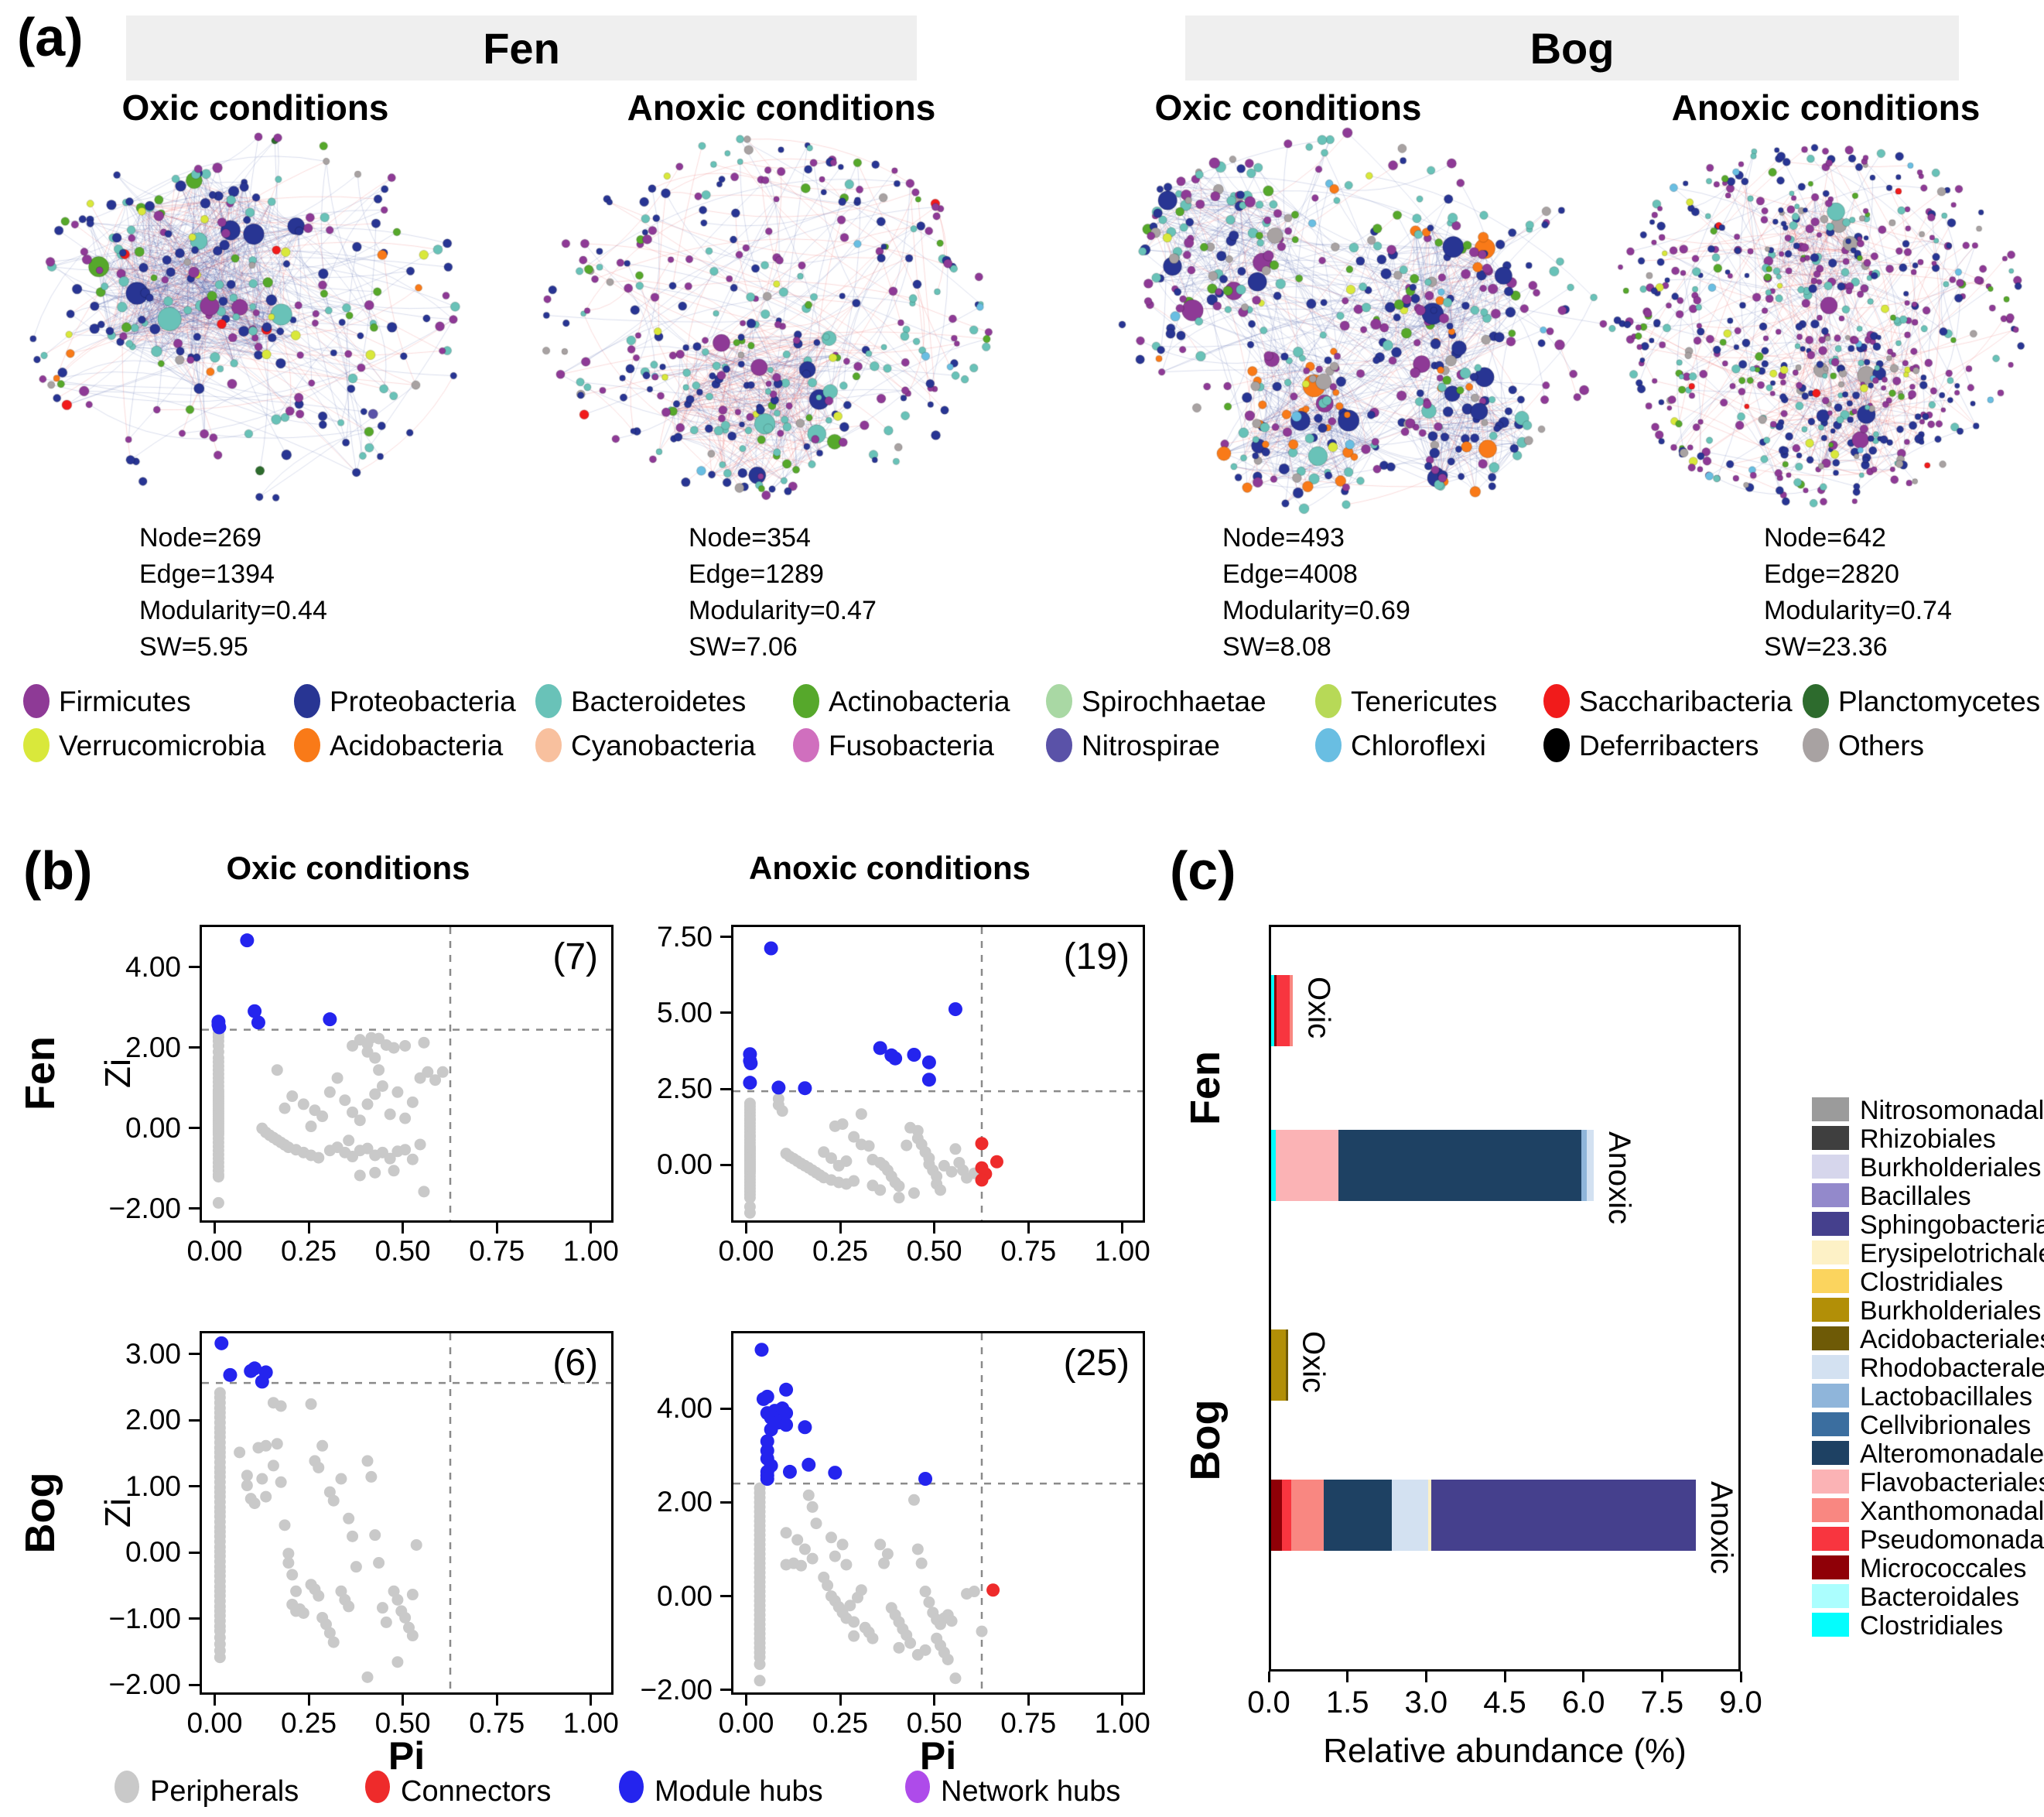 This screenshot has width=2044, height=1817. I want to click on legend-label-network_hubs: Network hubs, so click(1031, 1791).